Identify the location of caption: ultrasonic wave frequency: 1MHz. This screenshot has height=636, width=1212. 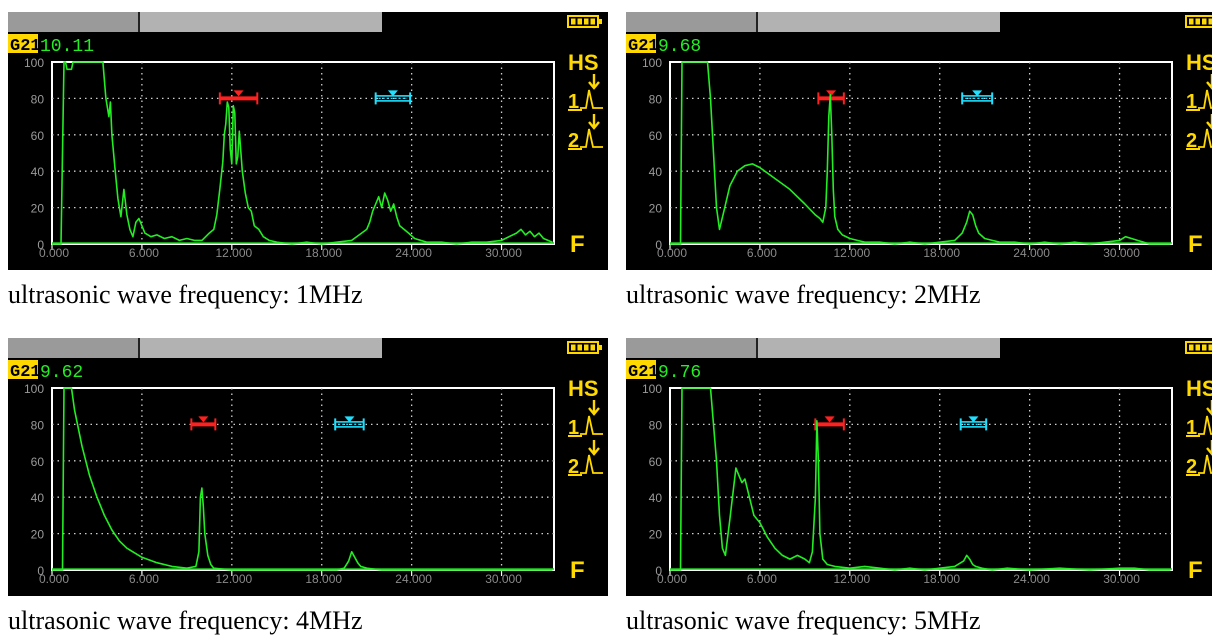
(308, 295).